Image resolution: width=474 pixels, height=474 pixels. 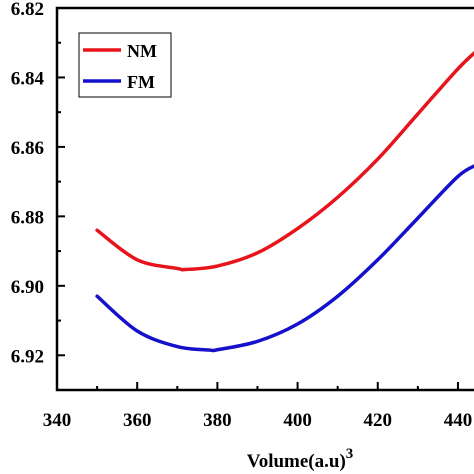 I want to click on legend: NM FM, so click(x=125, y=65).